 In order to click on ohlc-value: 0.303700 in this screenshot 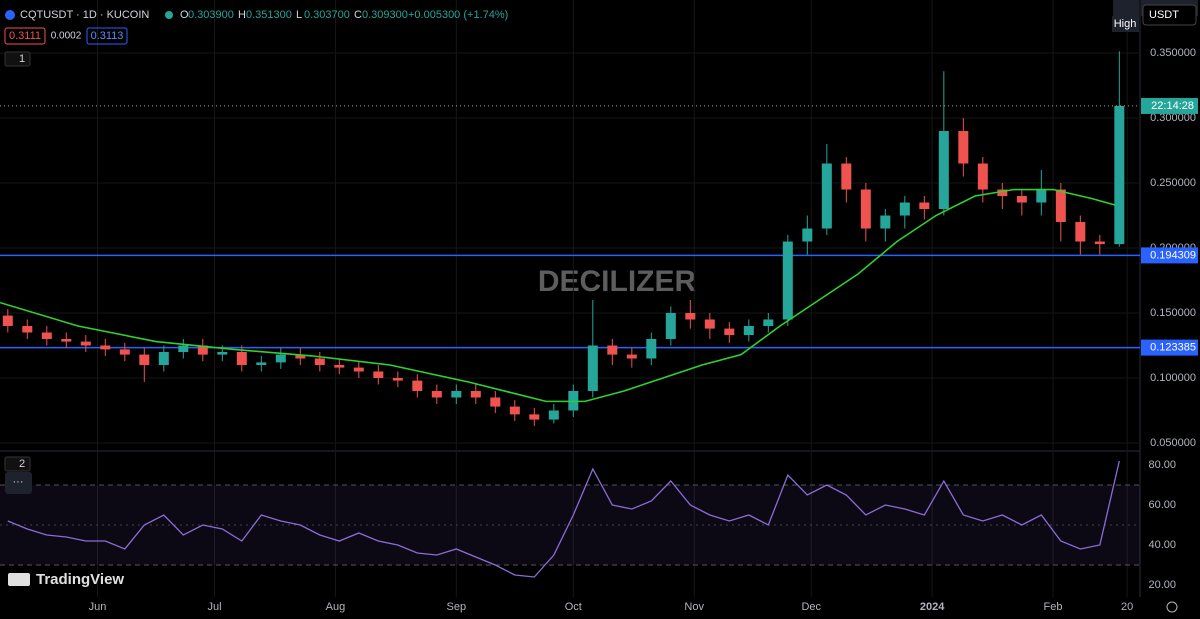, I will do `click(327, 15)`.